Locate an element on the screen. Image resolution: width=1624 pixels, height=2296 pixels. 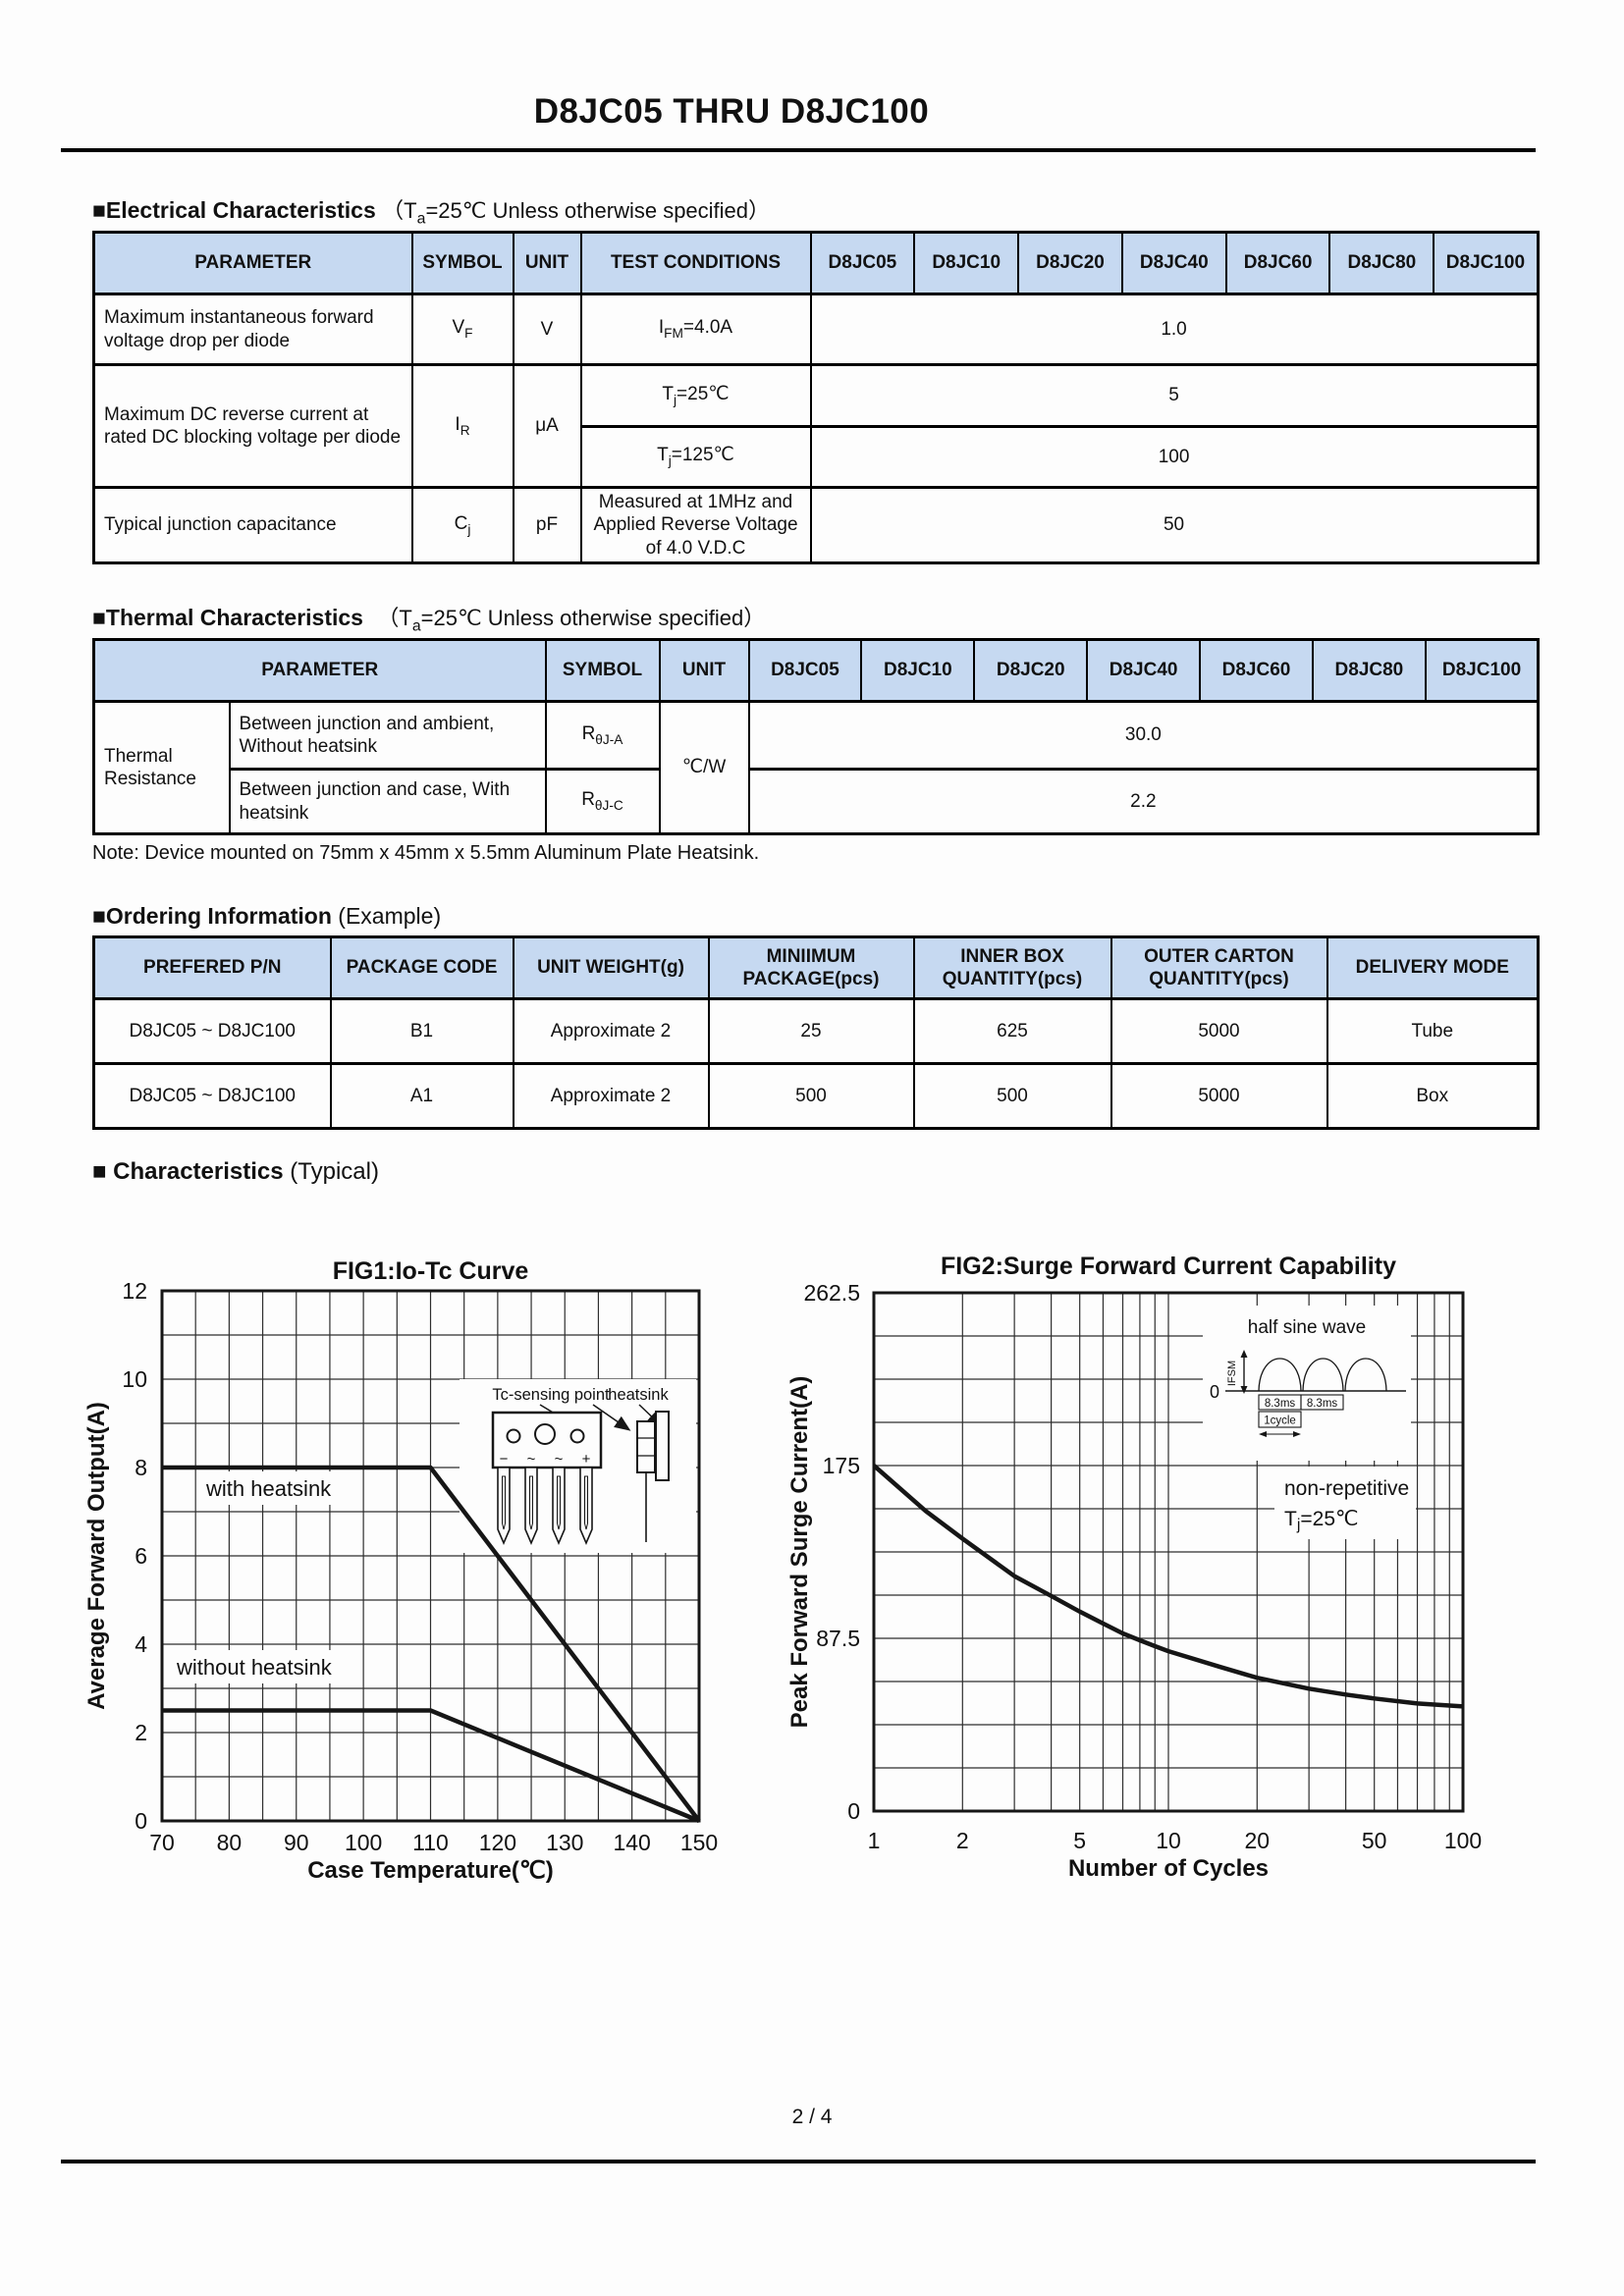
svg-text: Average Forward Output(A) is located at coordinates (96, 1556).